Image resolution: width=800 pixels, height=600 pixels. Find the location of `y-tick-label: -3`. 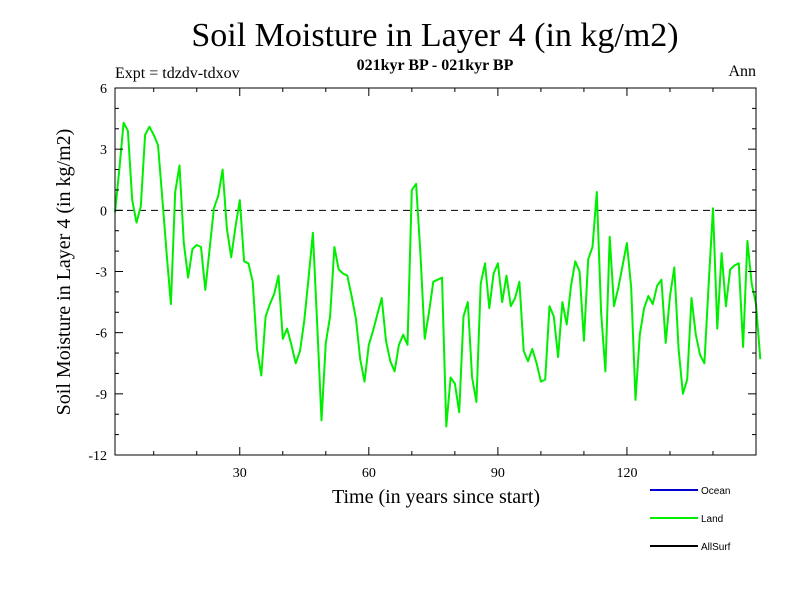

y-tick-label: -3 is located at coordinates (101, 273).